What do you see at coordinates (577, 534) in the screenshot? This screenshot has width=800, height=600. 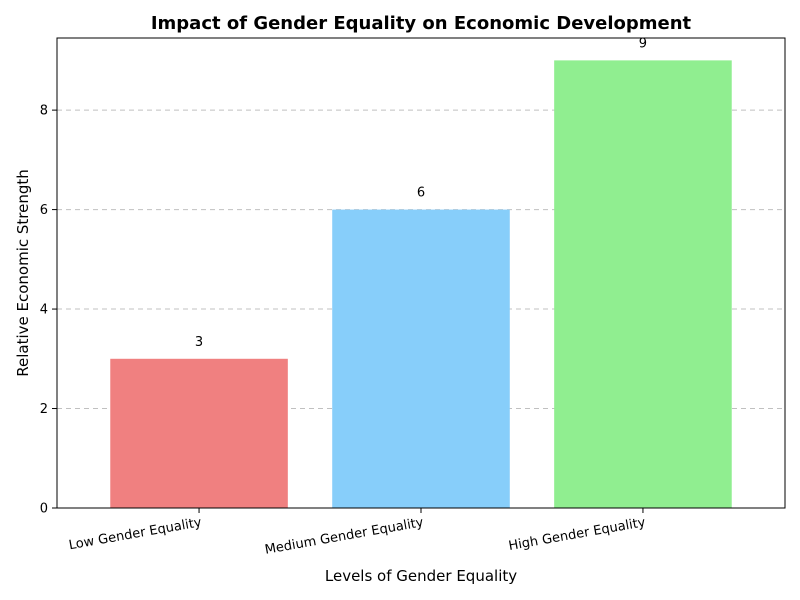 I see `x-tick-label: High Gender Equality` at bounding box center [577, 534].